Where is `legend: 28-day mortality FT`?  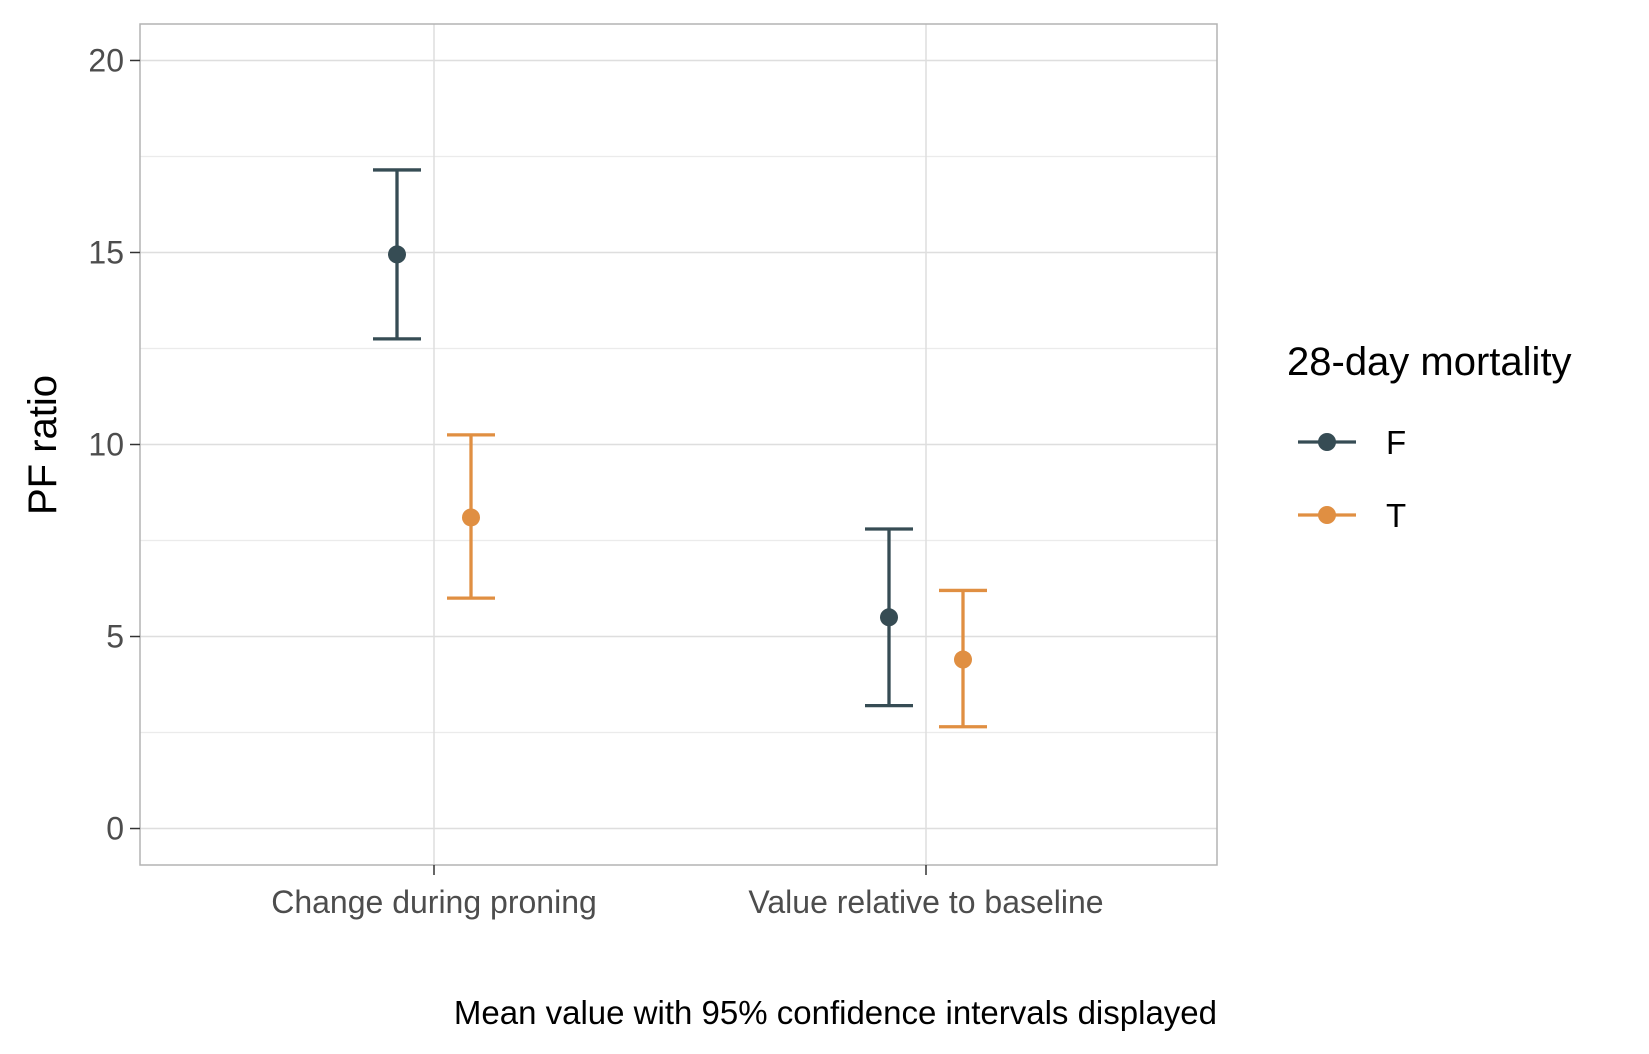
legend: 28-day mortality FT is located at coordinates (1429, 437).